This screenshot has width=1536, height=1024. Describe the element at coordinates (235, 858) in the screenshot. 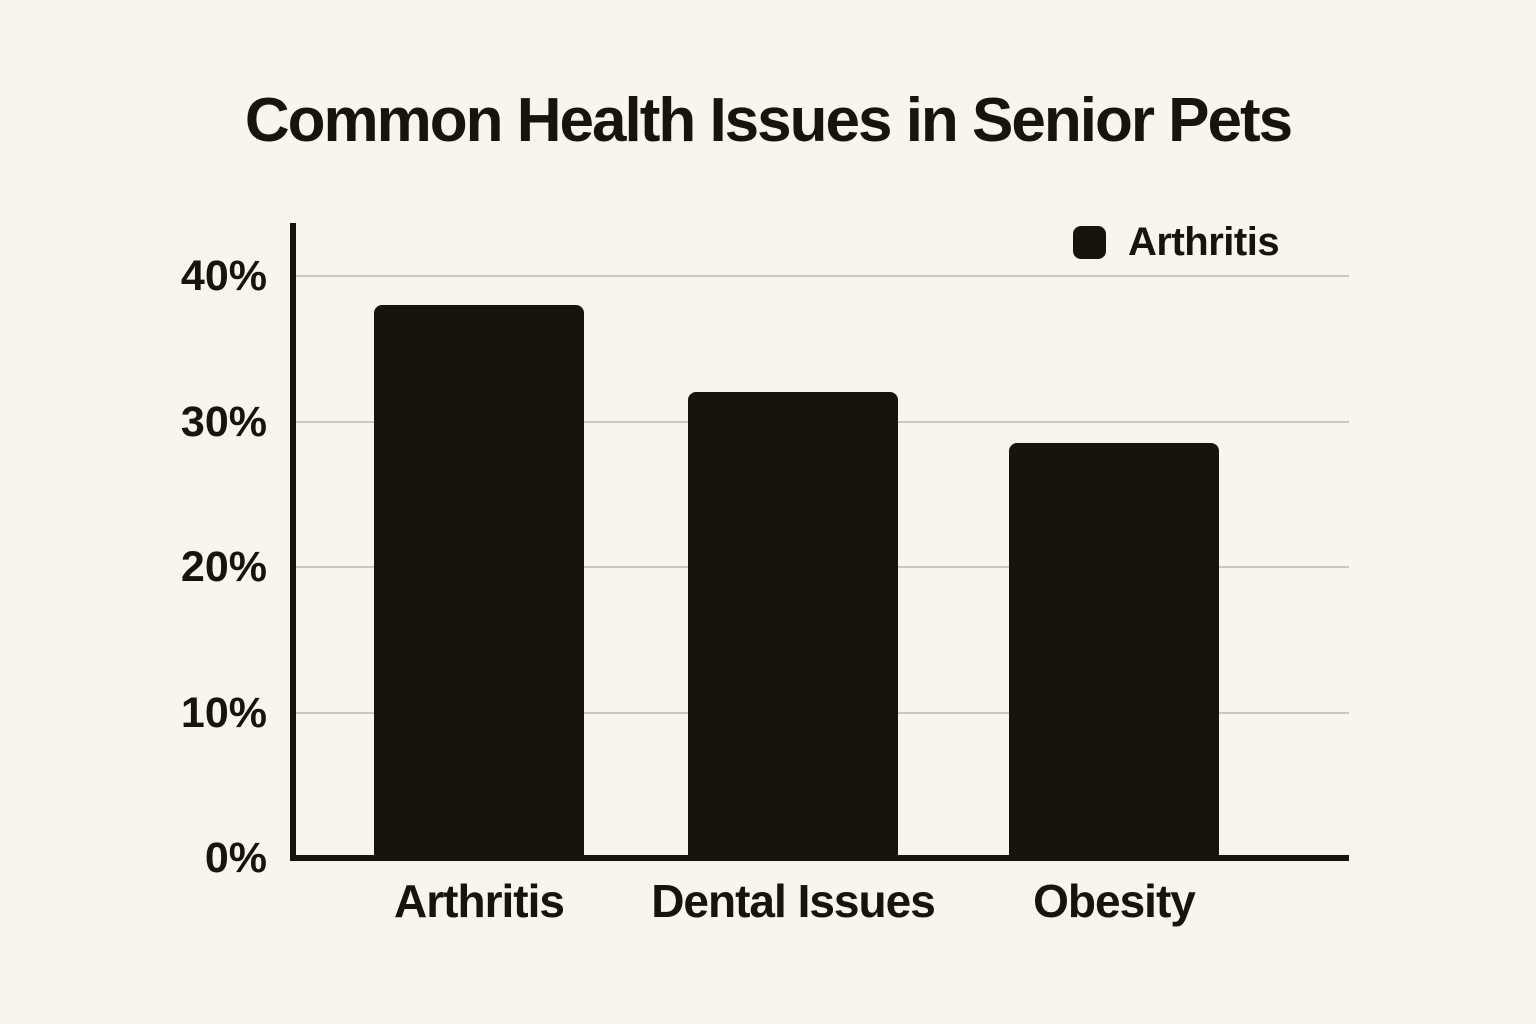

I see `y-tick-label-0pct: 0%` at that location.